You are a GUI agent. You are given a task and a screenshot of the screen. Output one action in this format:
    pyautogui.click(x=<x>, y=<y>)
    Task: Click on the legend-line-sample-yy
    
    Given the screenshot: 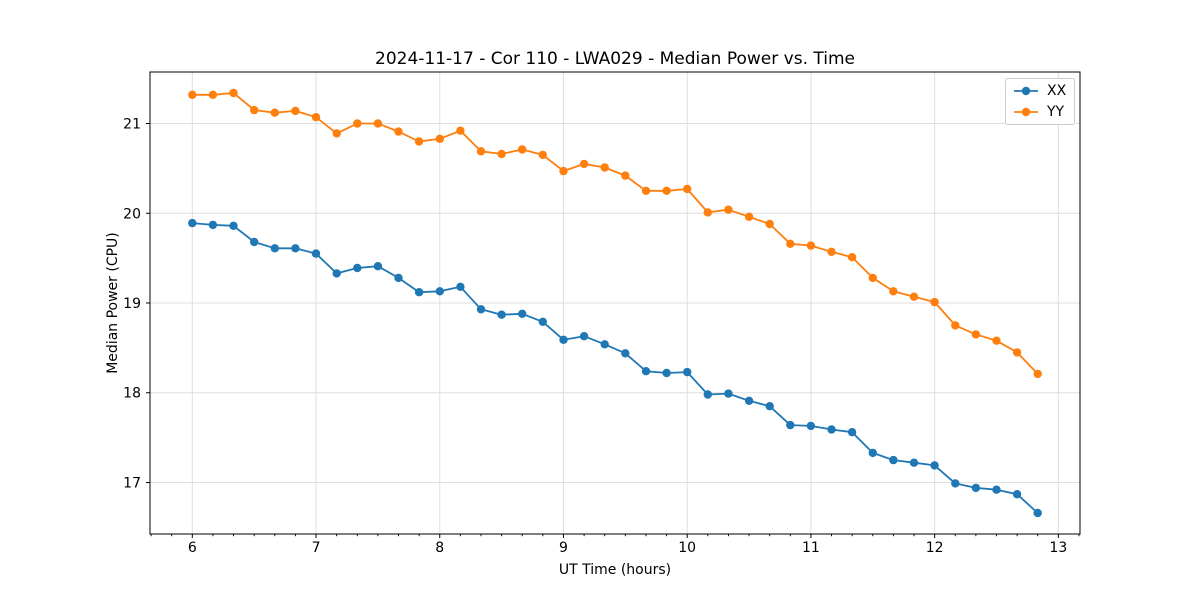 What is the action you would take?
    pyautogui.click(x=1026, y=111)
    